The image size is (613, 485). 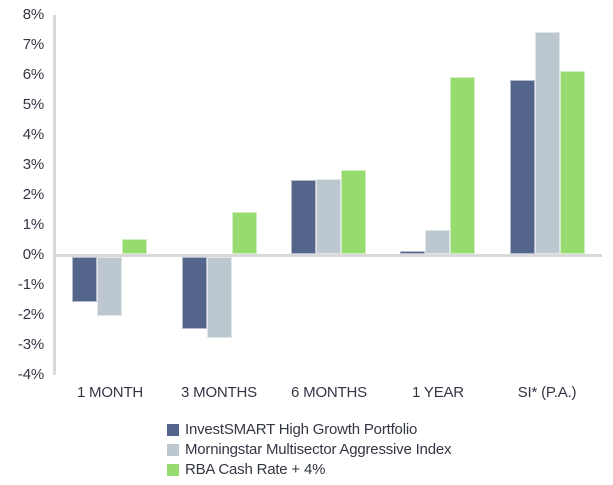 What do you see at coordinates (547, 392) in the screenshot?
I see `x-axis-category-label: SI* (P.A.)` at bounding box center [547, 392].